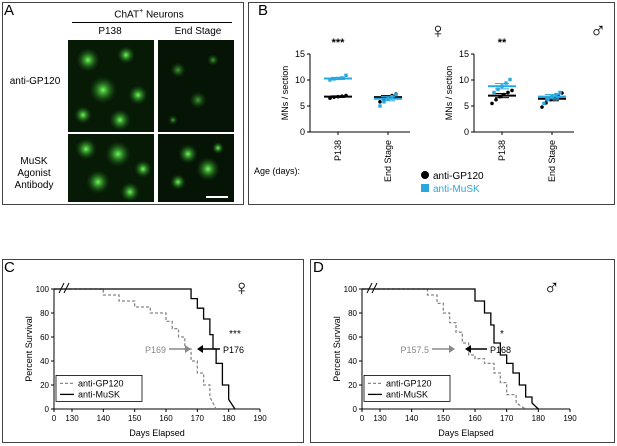  Describe the element at coordinates (598, 30) in the screenshot. I see `male-symbol: ♂` at that location.